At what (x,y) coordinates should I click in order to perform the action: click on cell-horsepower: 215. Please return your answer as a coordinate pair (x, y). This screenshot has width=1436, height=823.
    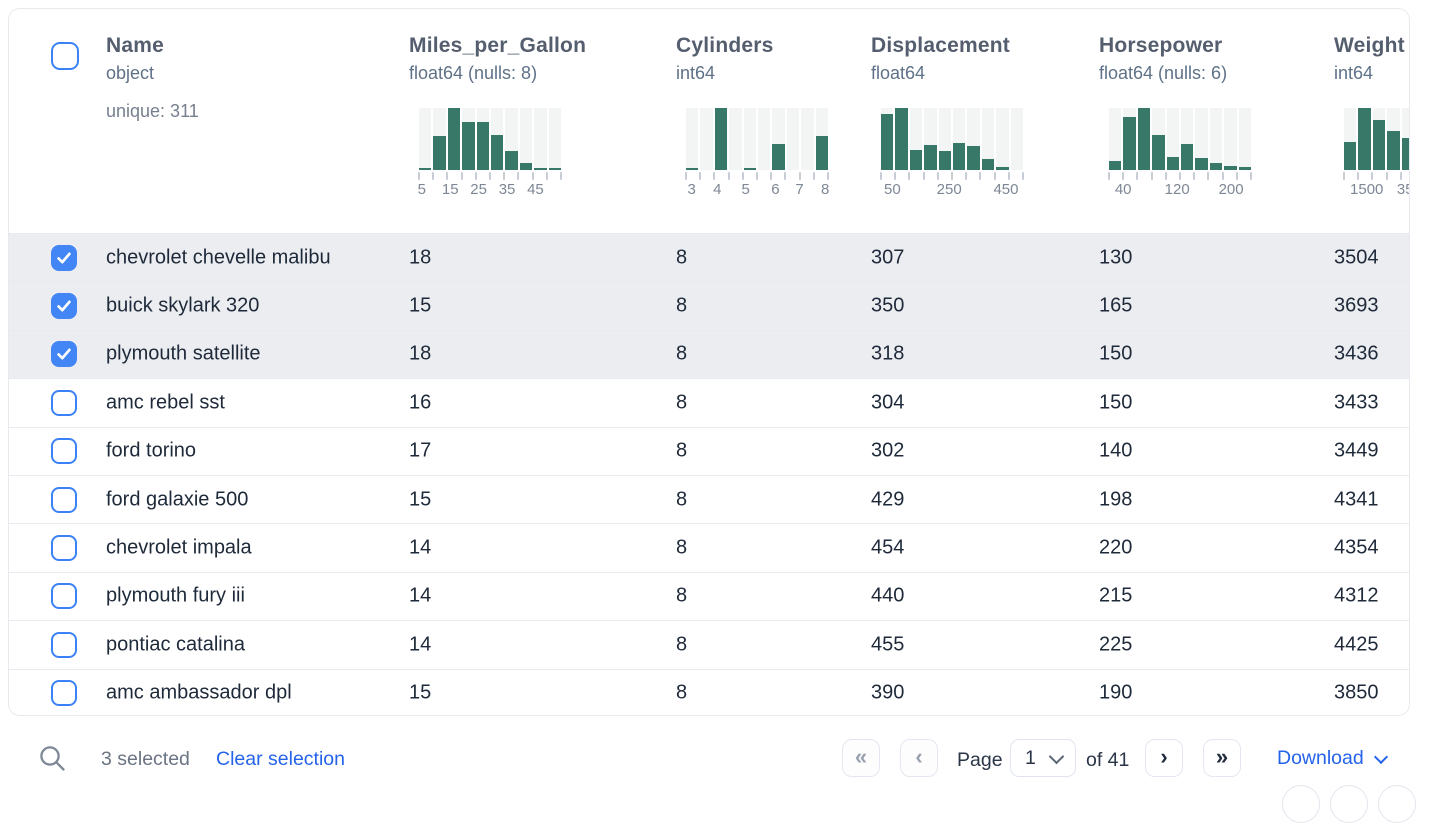
    Looking at the image, I should click on (1116, 595).